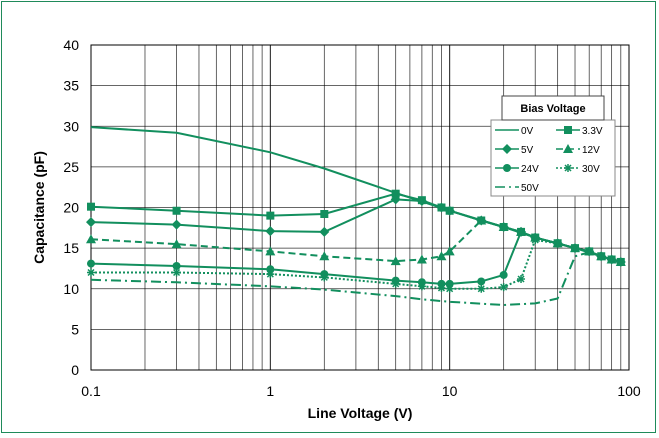 This screenshot has width=659, height=438. What do you see at coordinates (517, 188) in the screenshot?
I see `legend-item: 50V` at bounding box center [517, 188].